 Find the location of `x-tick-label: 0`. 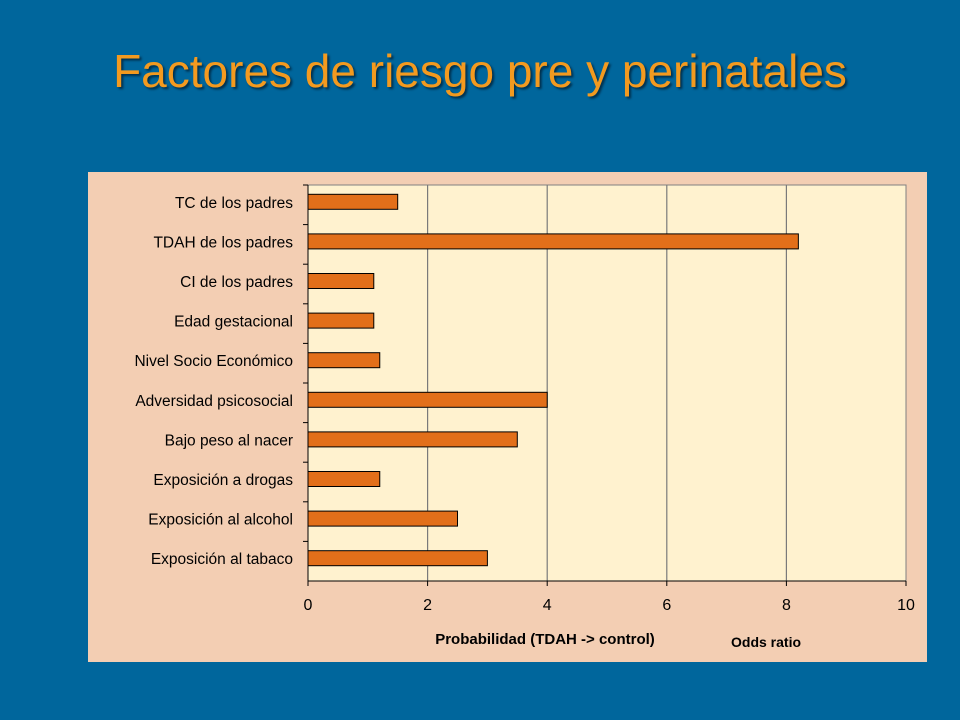

x-tick-label: 0 is located at coordinates (308, 605).